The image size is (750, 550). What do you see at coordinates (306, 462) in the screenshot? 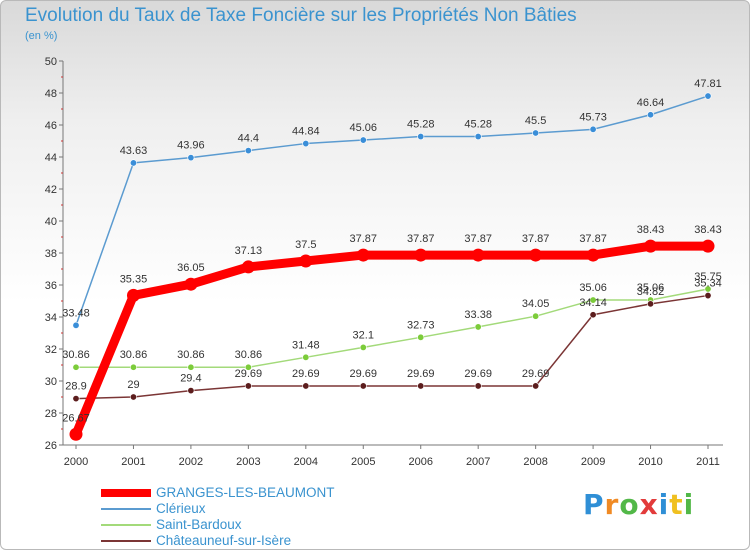
I see `x-tick-label: 2004` at bounding box center [306, 462].